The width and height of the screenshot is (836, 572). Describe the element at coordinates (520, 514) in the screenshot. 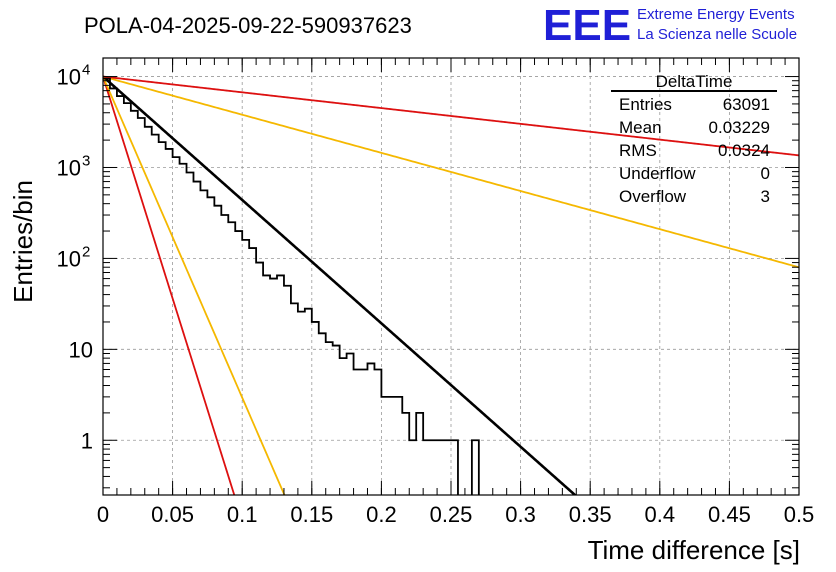

I see `x-tick-label: 0.3` at that location.